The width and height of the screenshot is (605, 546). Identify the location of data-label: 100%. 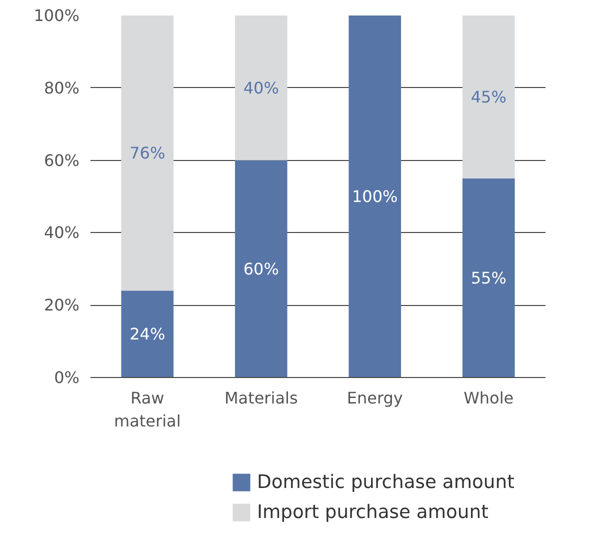
(375, 196).